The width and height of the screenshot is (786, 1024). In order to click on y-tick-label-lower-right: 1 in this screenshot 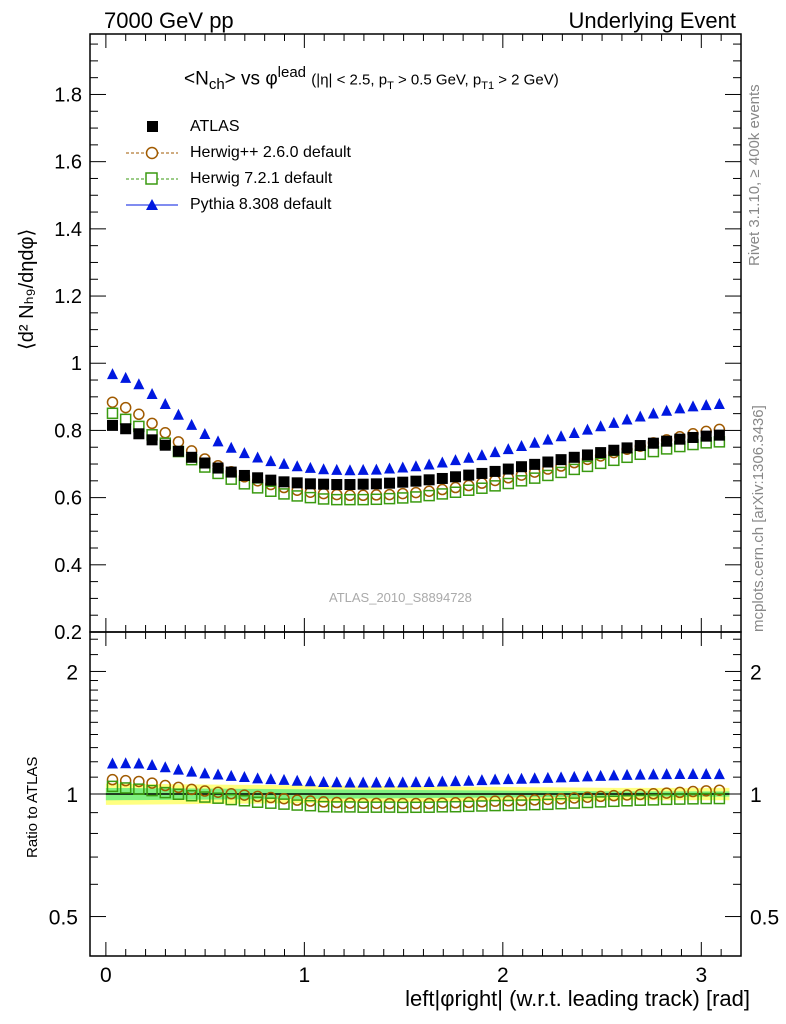, I will do `click(756, 795)`.